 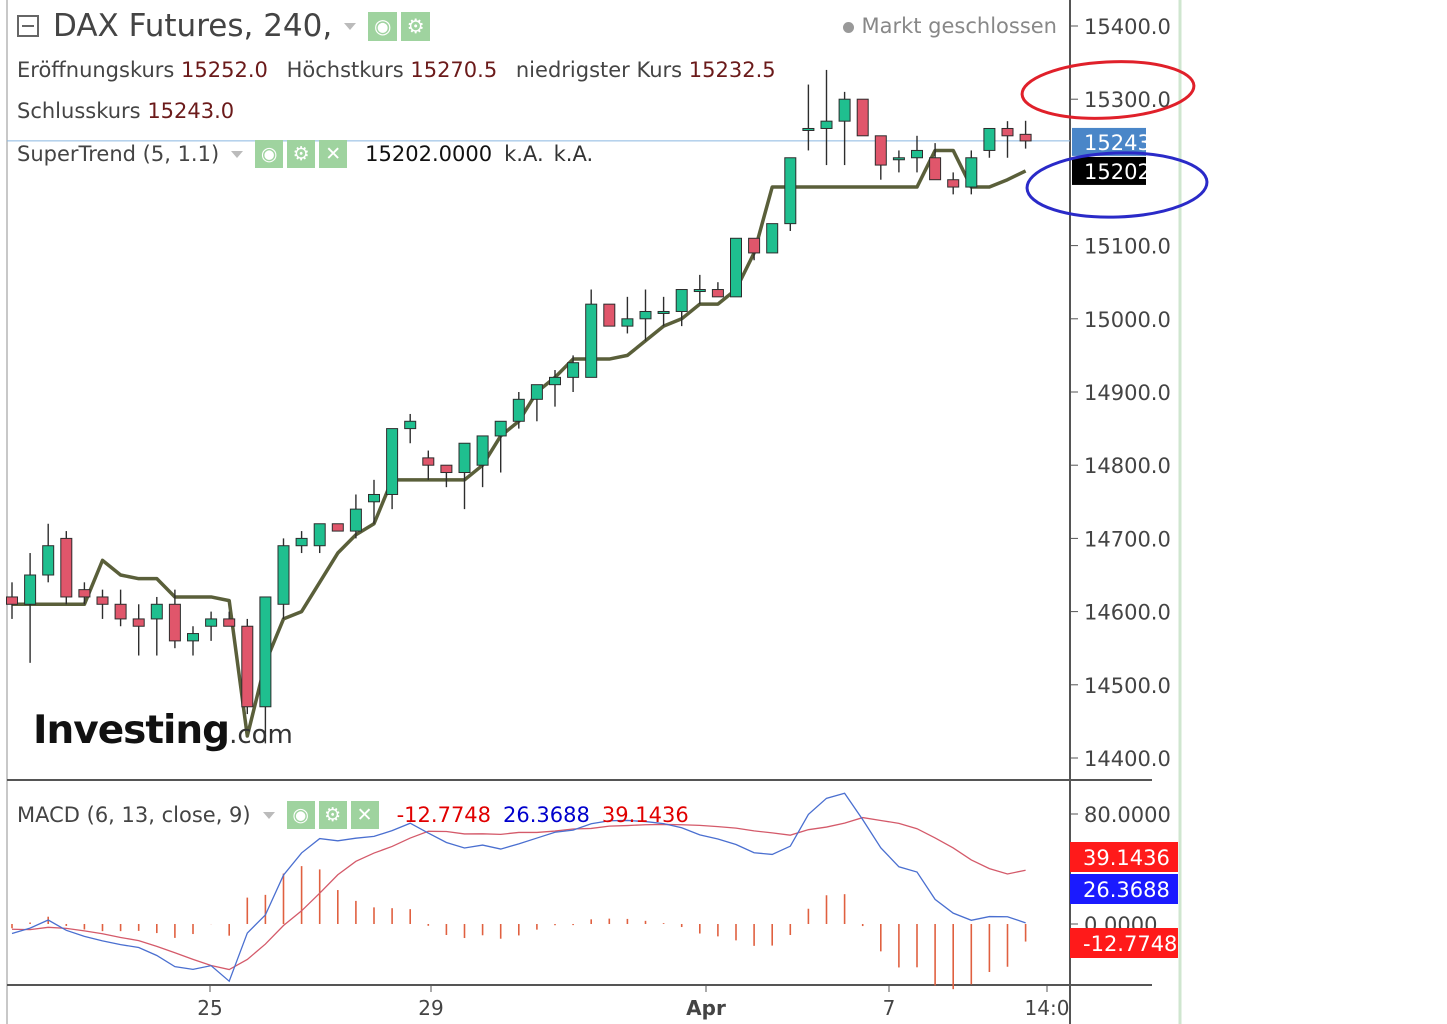 What do you see at coordinates (454, 70) in the screenshot?
I see `high-value: 15270.5` at bounding box center [454, 70].